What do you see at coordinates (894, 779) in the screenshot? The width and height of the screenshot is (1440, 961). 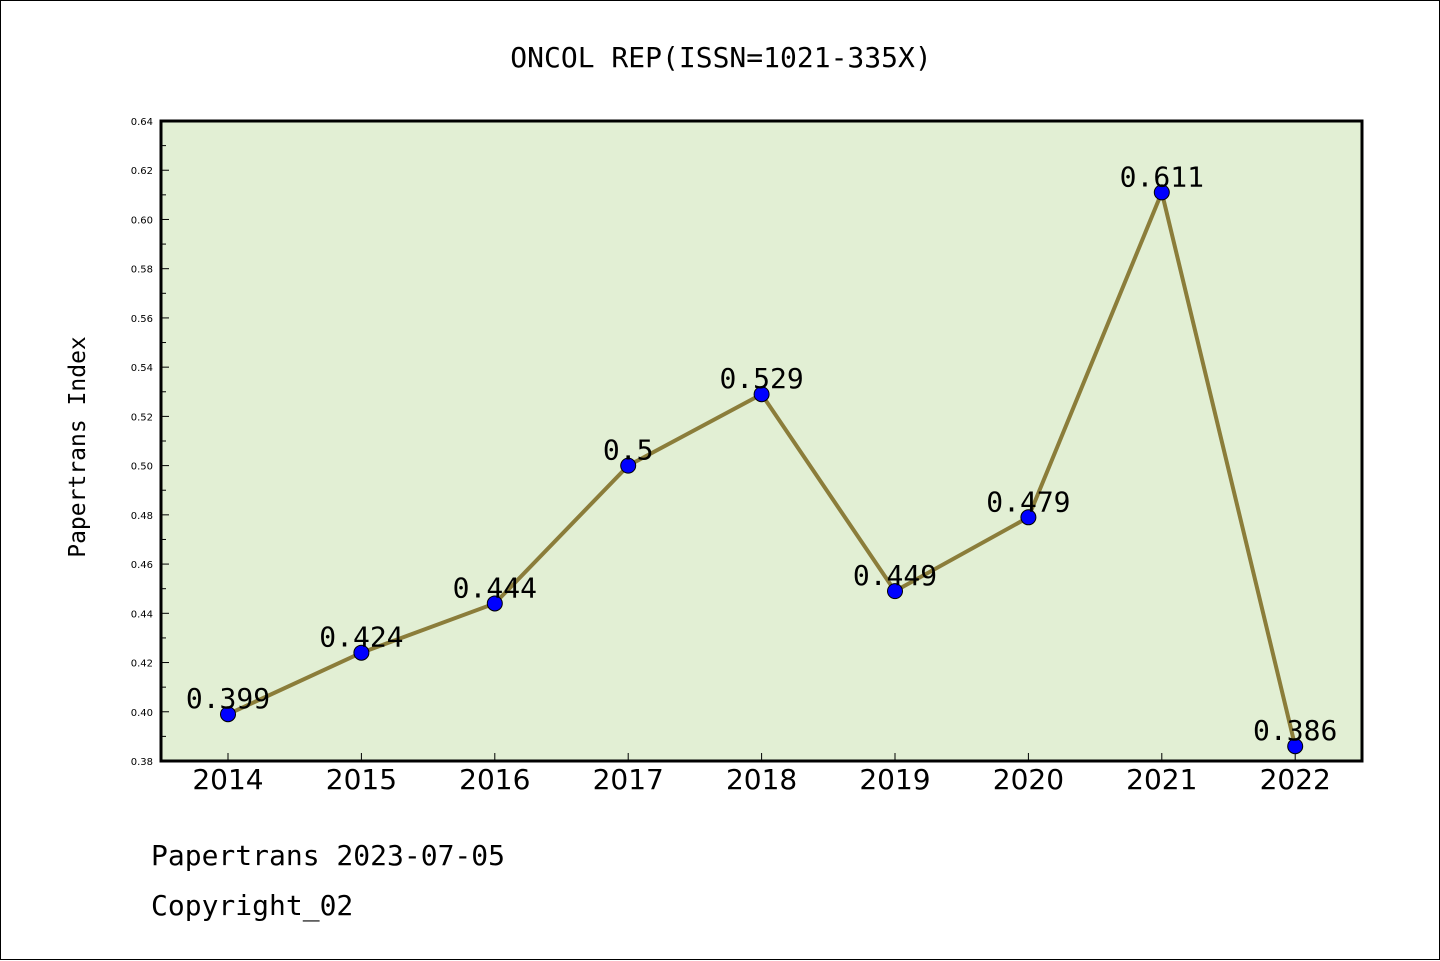 I see `x-tick-label: 2019` at bounding box center [894, 779].